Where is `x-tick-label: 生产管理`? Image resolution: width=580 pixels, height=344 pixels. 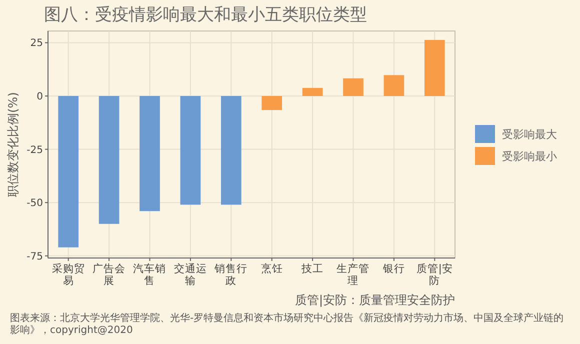
x-tick-label: 生产管理 is located at coordinates (353, 275).